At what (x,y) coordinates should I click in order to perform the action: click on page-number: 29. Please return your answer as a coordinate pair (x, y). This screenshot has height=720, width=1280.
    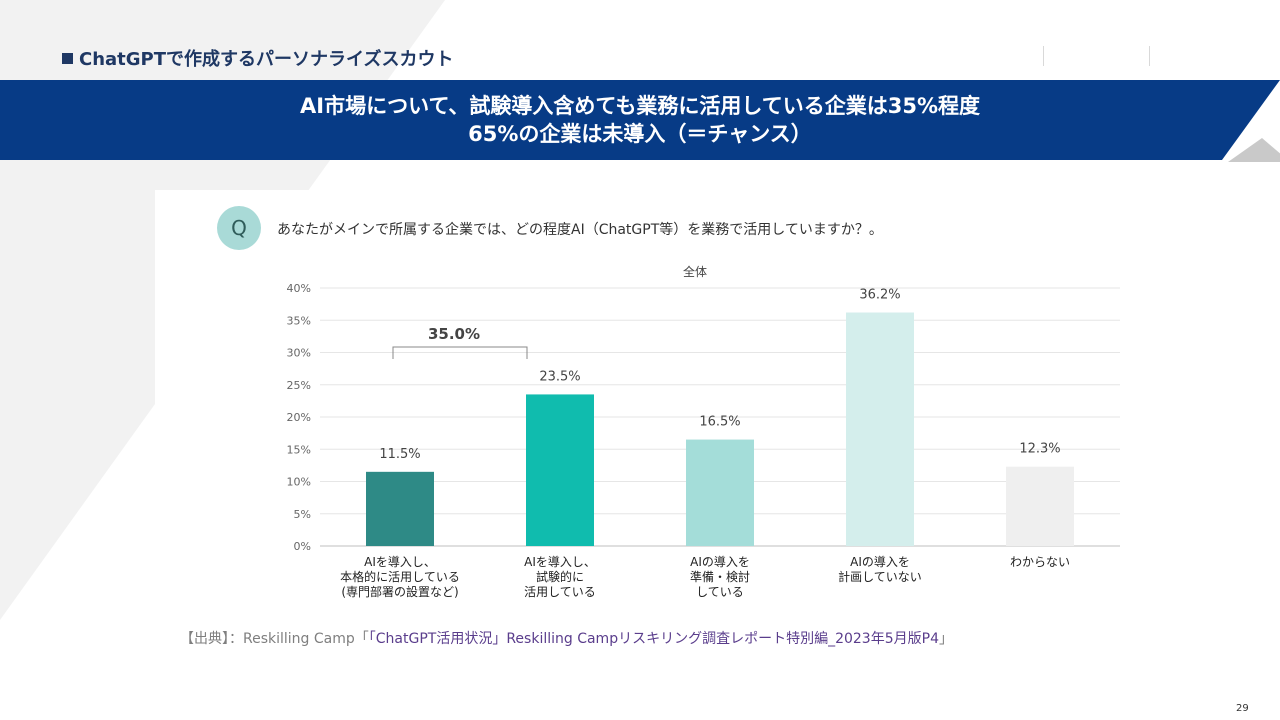
    Looking at the image, I should click on (1242, 708).